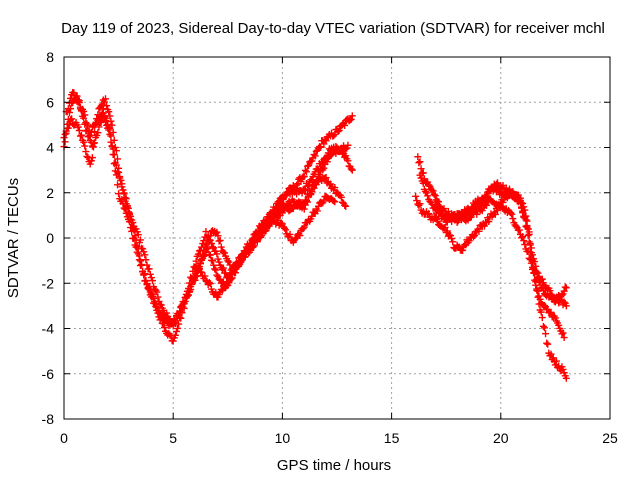  Describe the element at coordinates (50, 238) in the screenshot. I see `y-tick-label: 0` at that location.